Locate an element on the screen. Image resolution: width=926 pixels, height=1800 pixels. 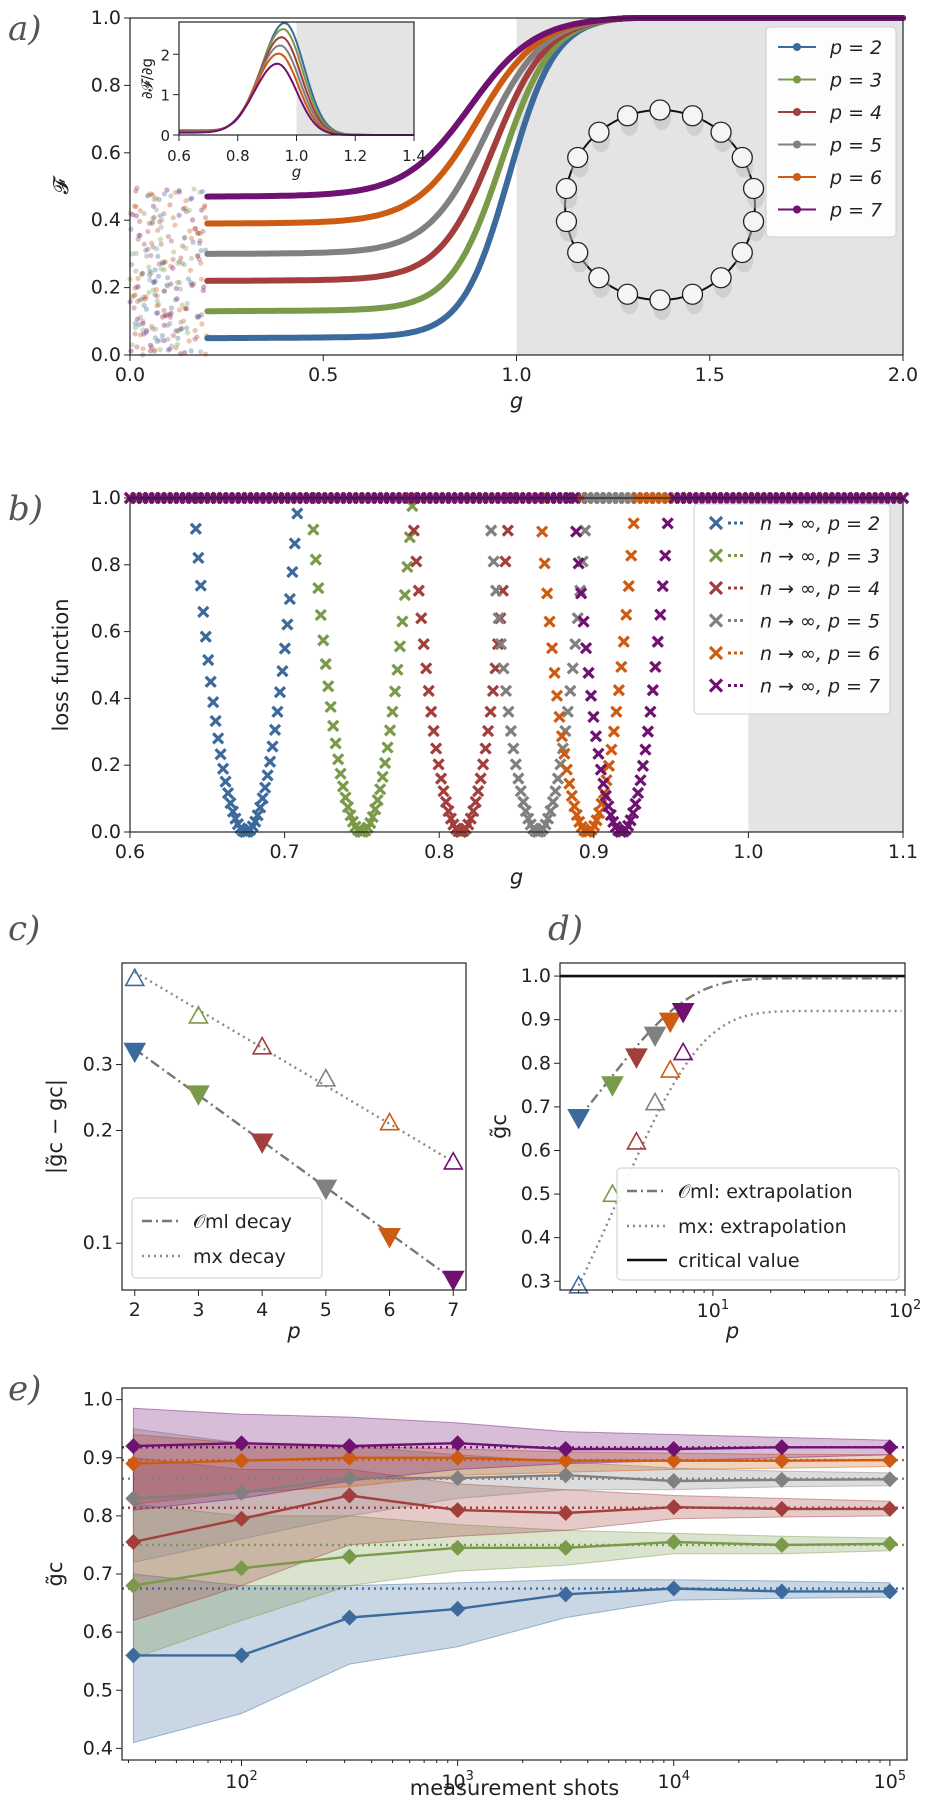
panel-c-axes is located at coordinates (294, 1126).